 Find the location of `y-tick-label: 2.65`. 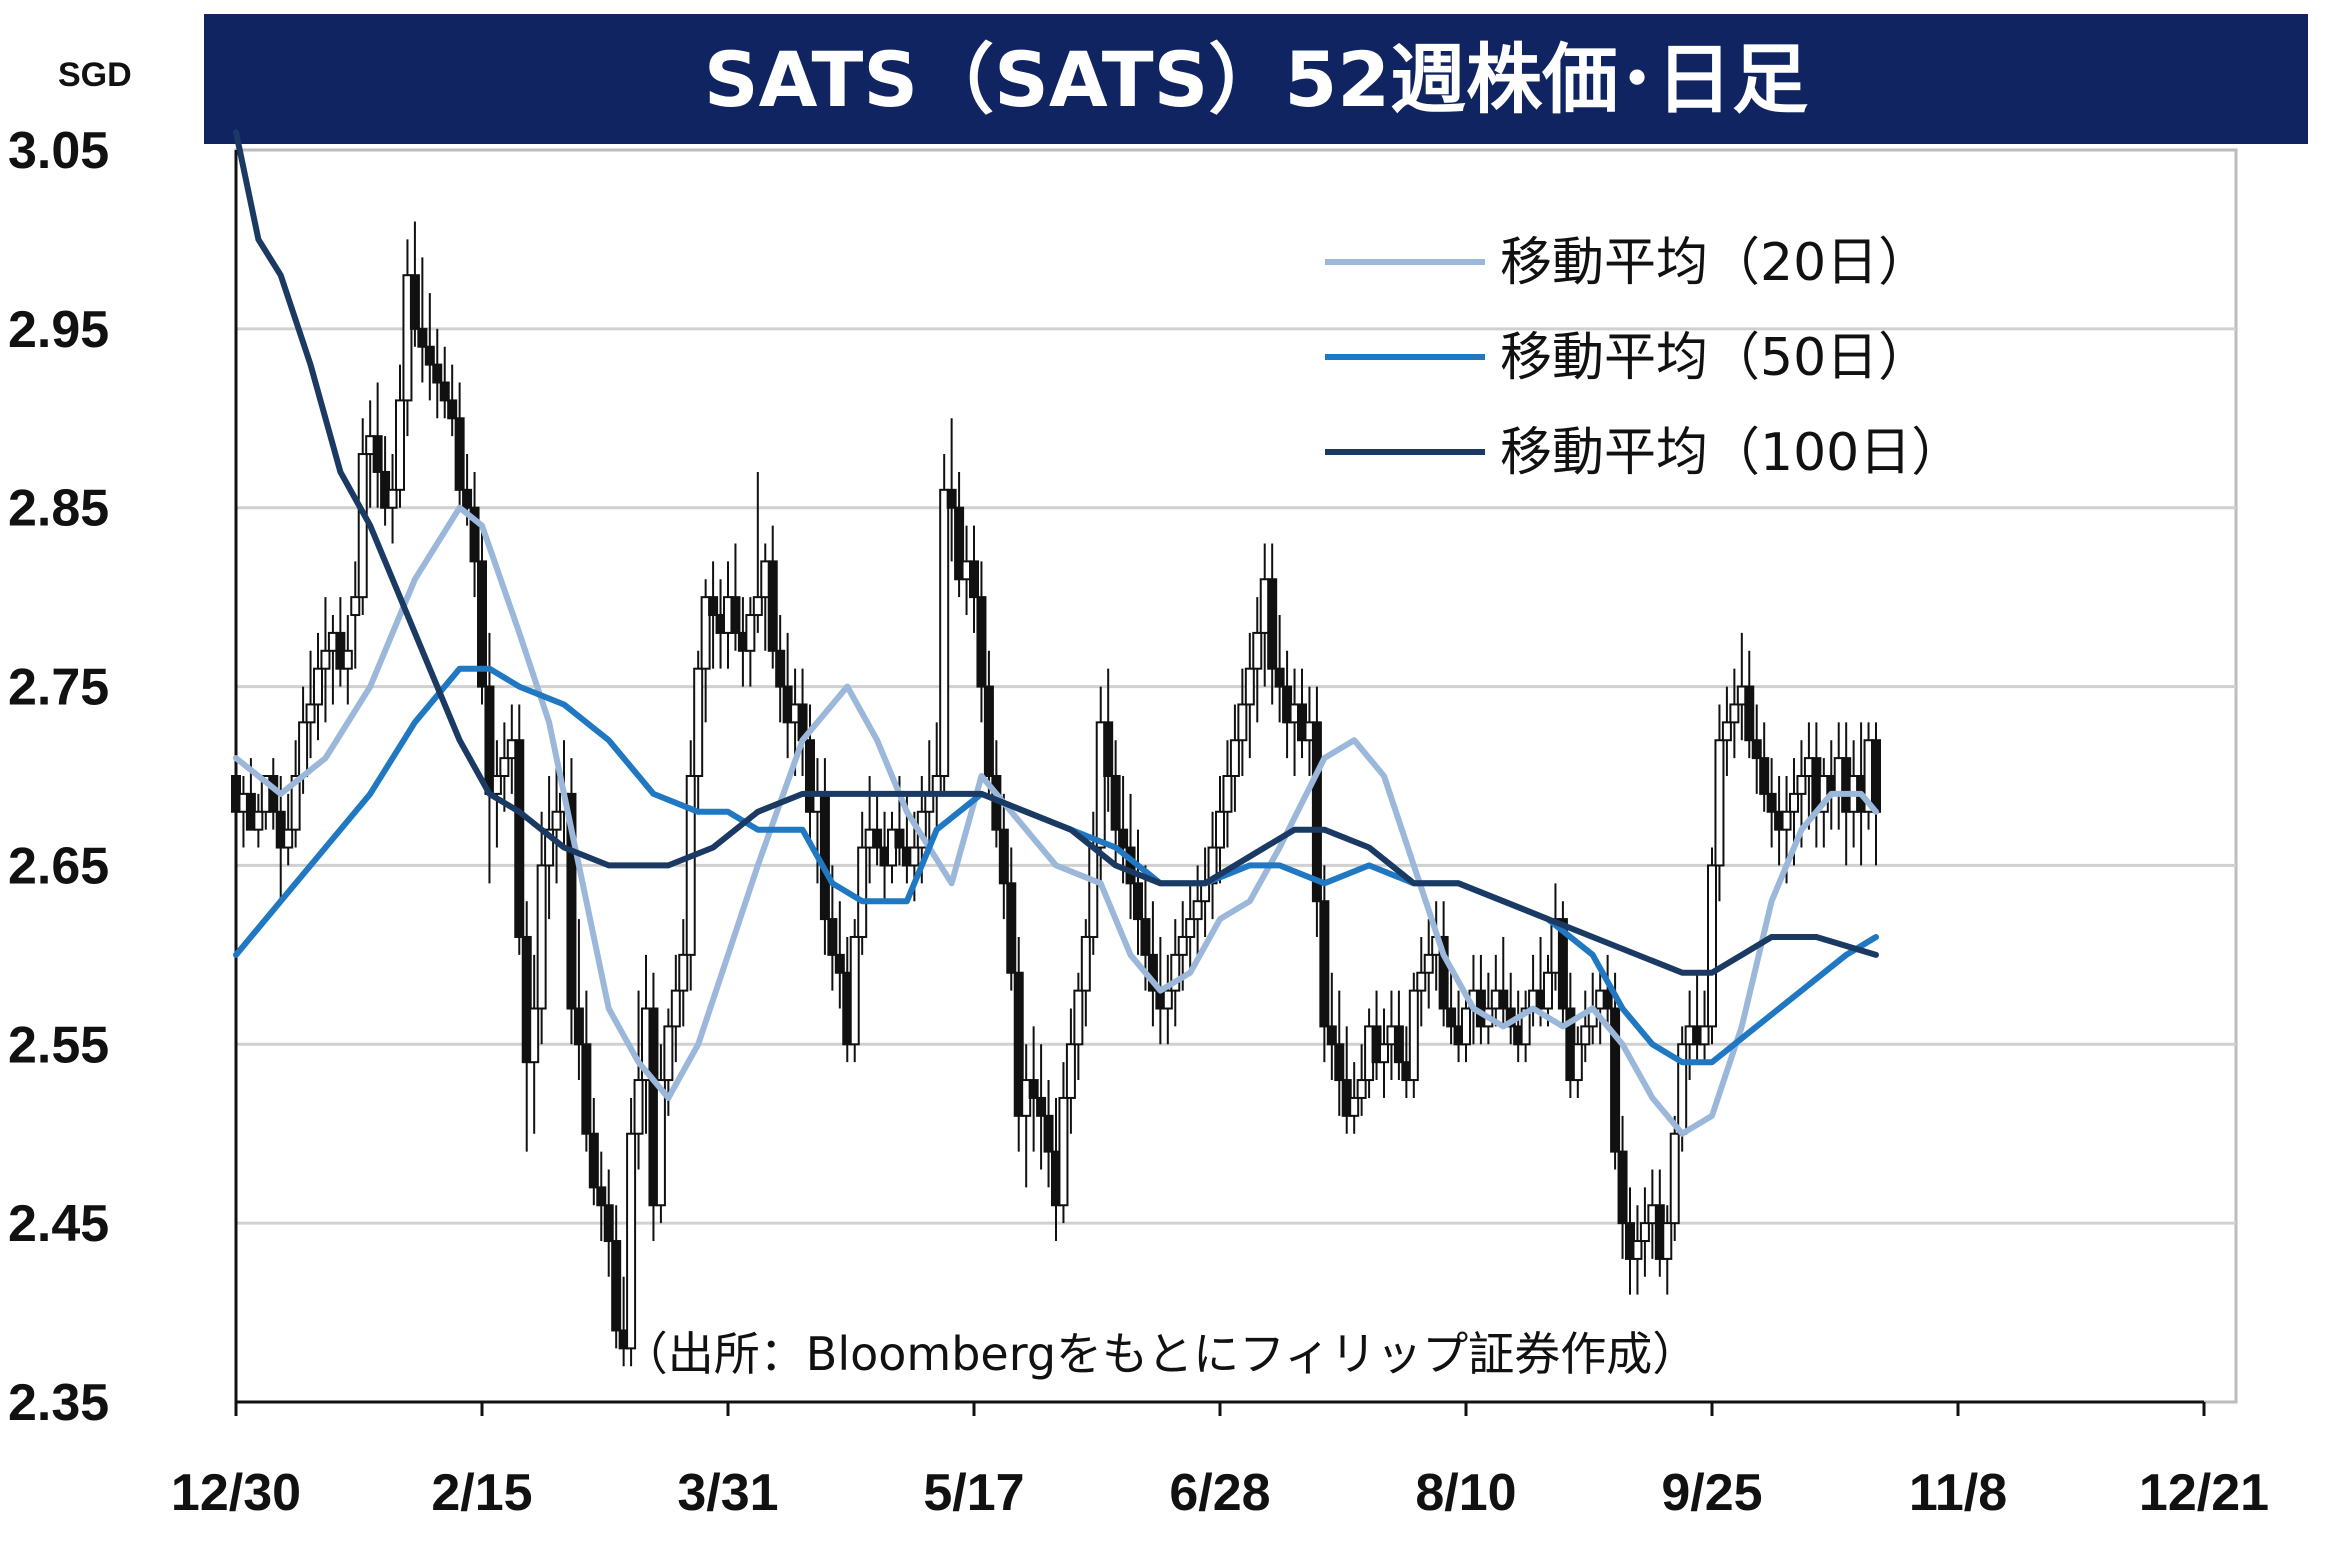

y-tick-label: 2.65 is located at coordinates (58, 866).